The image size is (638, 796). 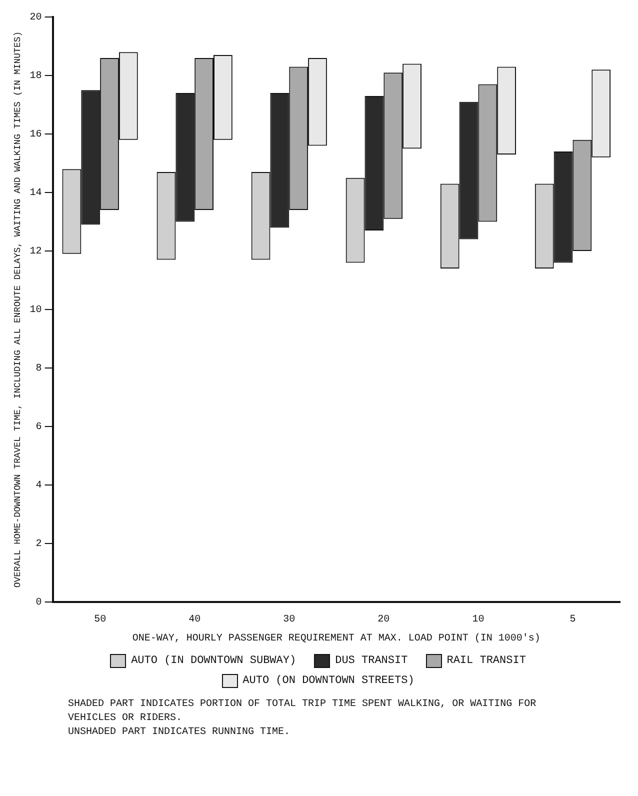 What do you see at coordinates (180, 733) in the screenshot?
I see `text: UNSHADED PART INDICATES RUNNING TIME.` at bounding box center [180, 733].